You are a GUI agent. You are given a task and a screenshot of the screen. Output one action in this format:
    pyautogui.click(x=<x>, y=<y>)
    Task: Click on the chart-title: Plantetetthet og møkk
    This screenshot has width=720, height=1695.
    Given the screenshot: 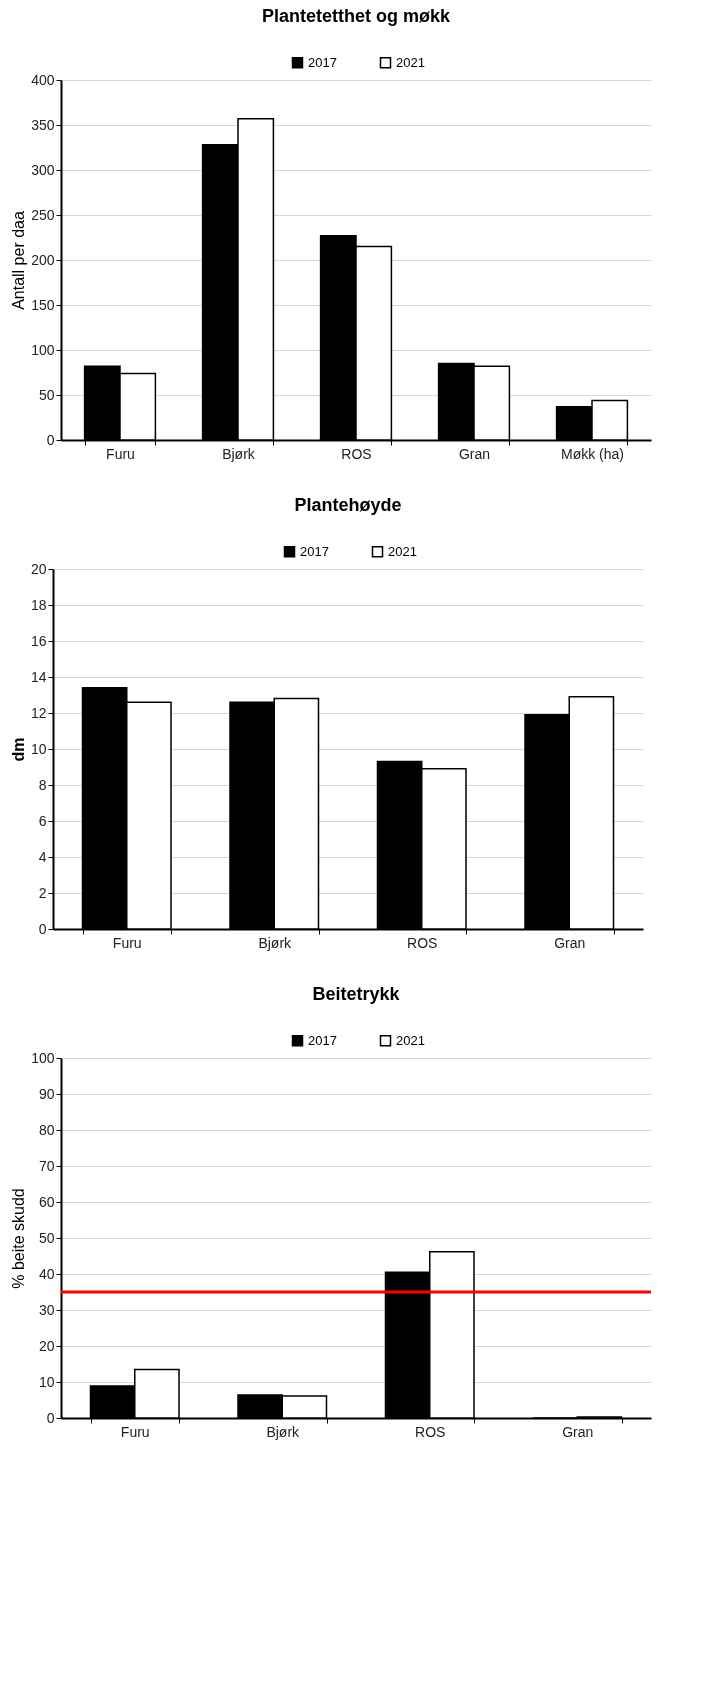 What is the action you would take?
    pyautogui.click(x=356, y=16)
    